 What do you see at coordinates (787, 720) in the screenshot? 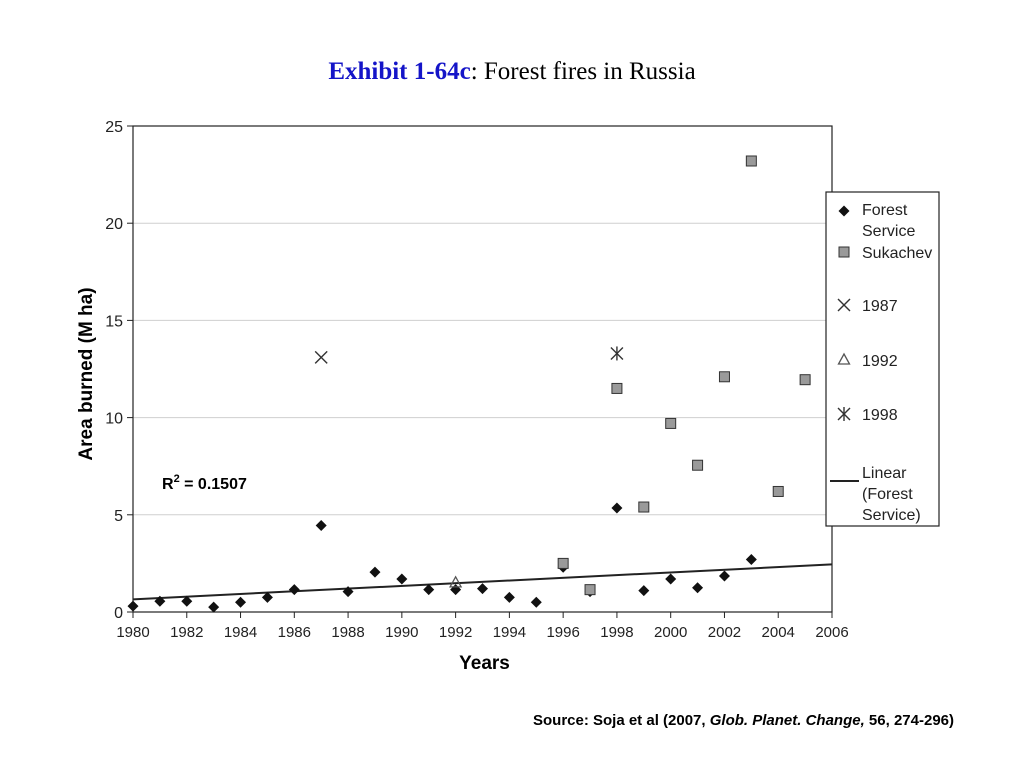
I see `source-journal: Glob. Planet. Change,` at bounding box center [787, 720].